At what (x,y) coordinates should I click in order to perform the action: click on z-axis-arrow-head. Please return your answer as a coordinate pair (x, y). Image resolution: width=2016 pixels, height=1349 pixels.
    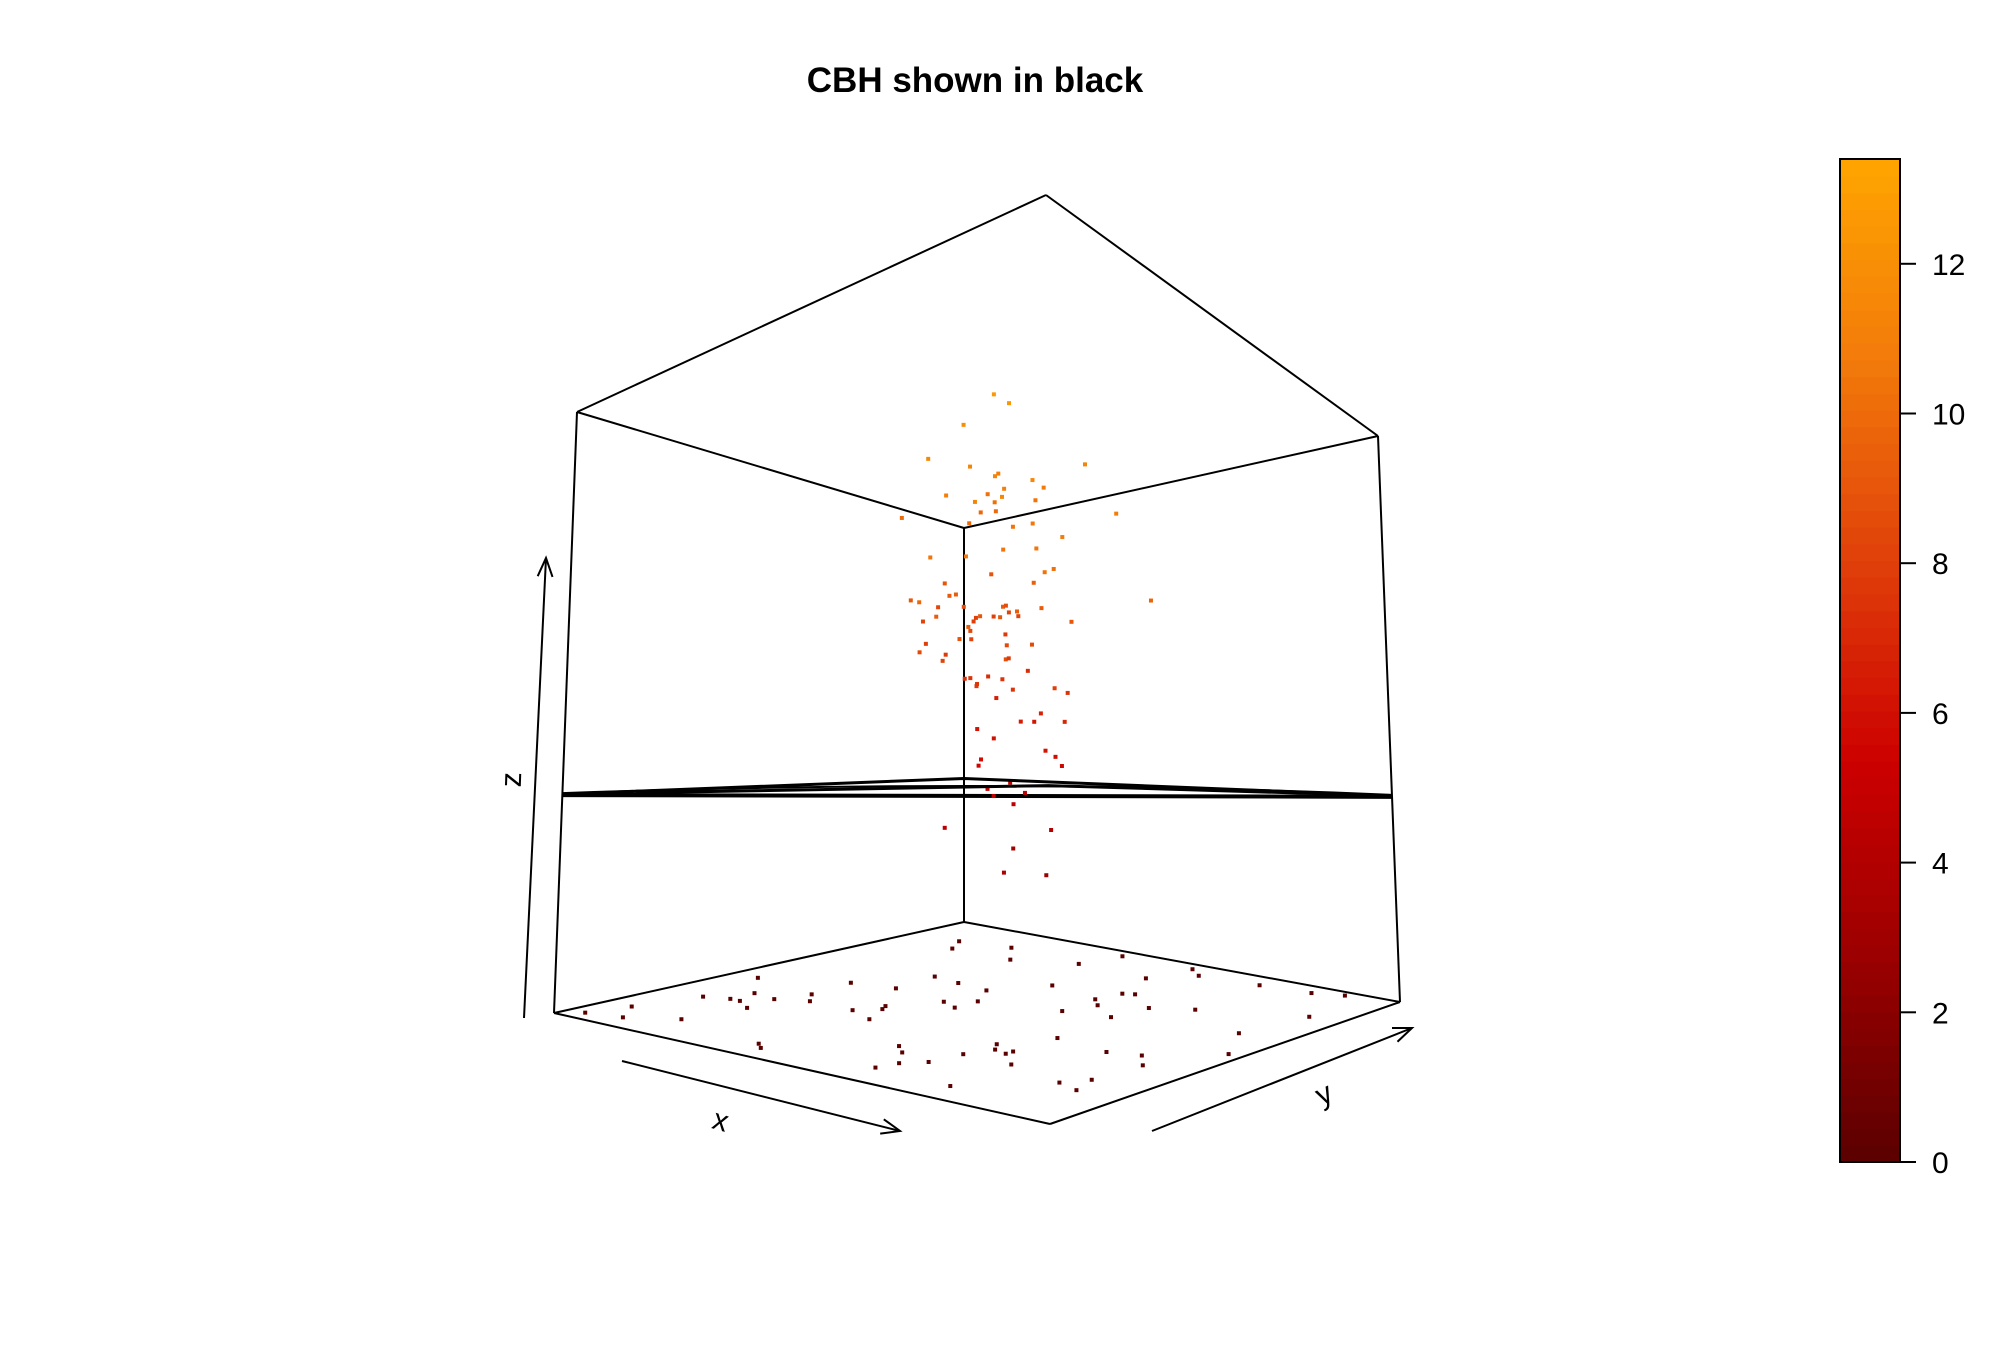
    Looking at the image, I should click on (545, 566).